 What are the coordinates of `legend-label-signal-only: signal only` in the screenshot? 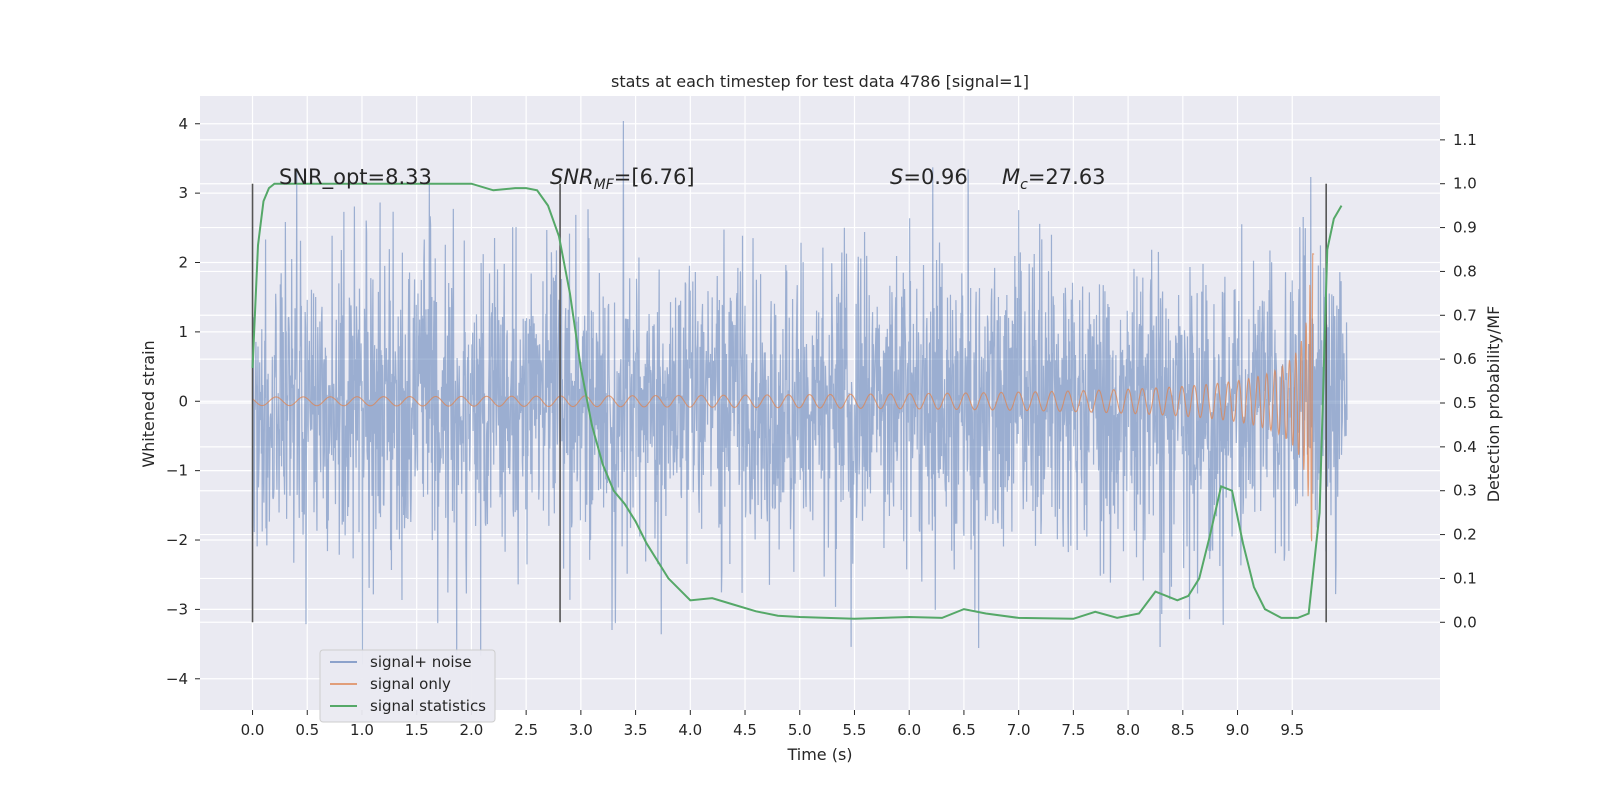 It's located at (410, 684).